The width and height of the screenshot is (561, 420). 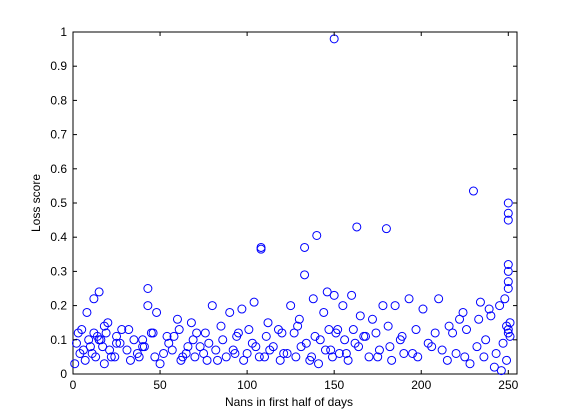 I want to click on y-tick-label: 1, so click(x=63, y=32).